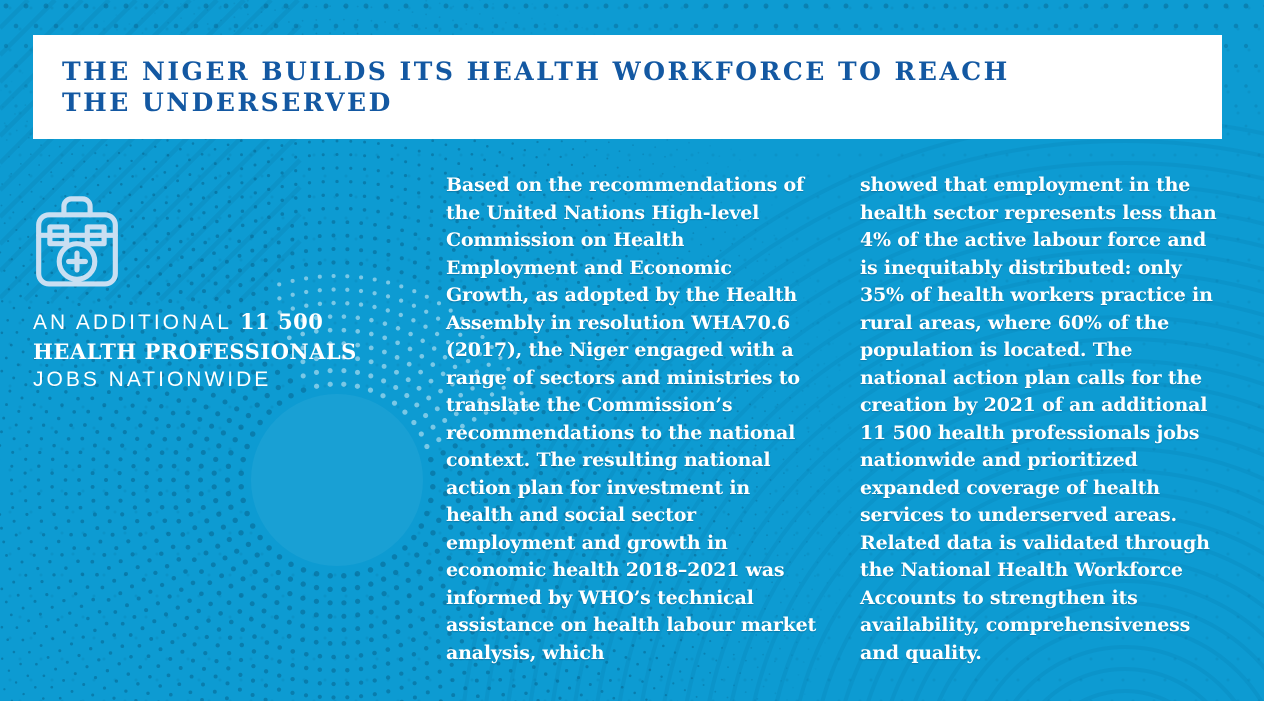 The width and height of the screenshot is (1264, 701). I want to click on stat-prefix: AN ADDITIONAL, so click(132, 322).